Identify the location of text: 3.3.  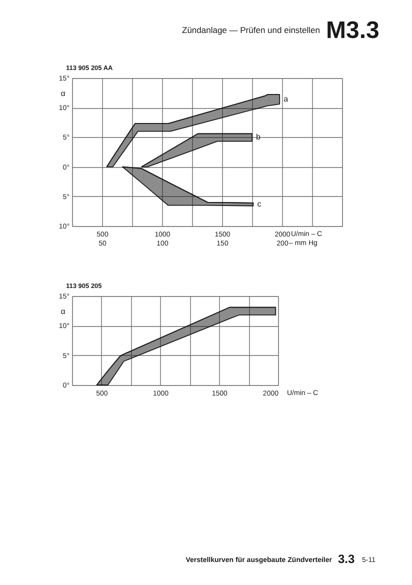
(347, 559).